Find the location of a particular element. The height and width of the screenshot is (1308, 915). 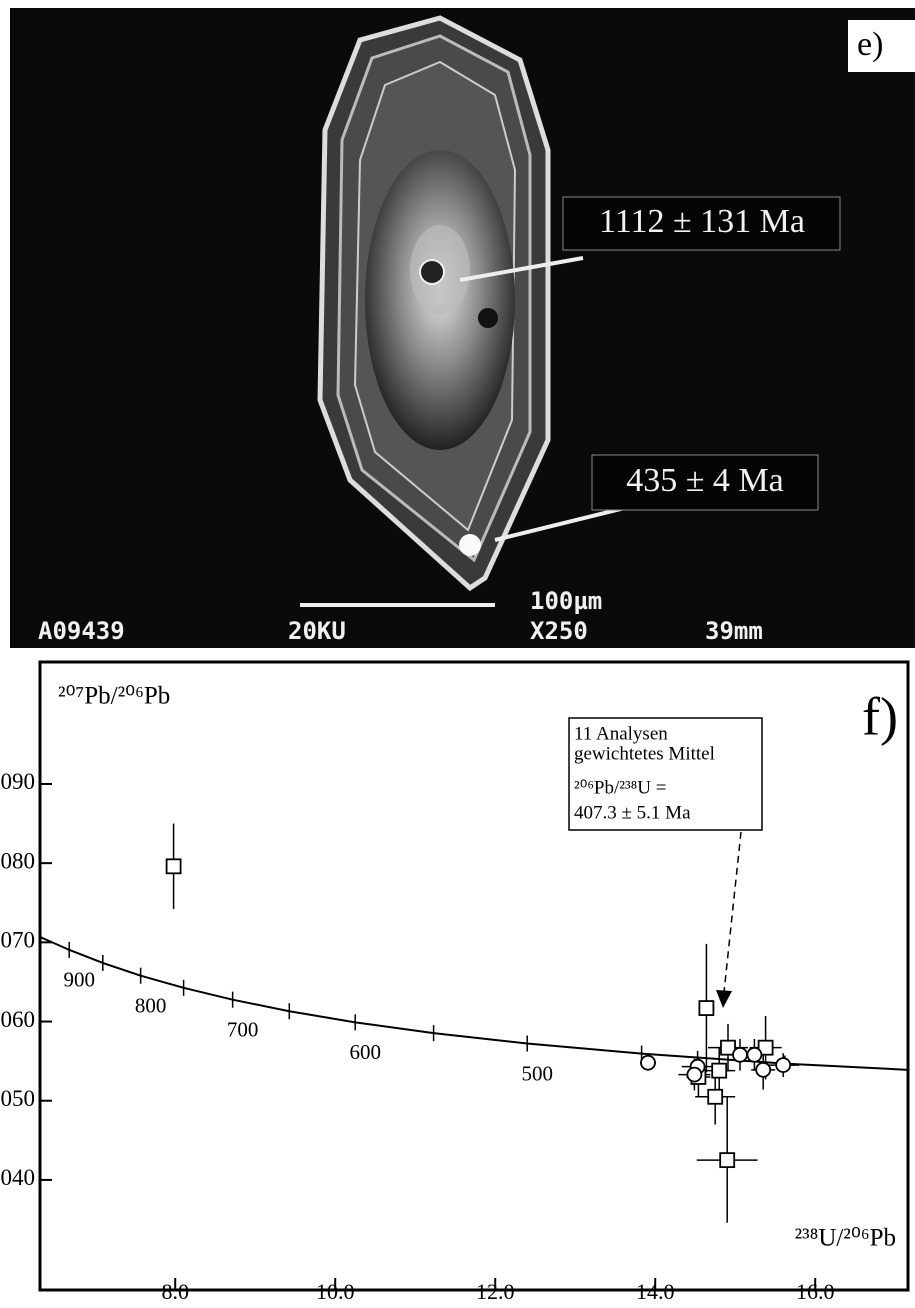

y-tick-label: 0.070 is located at coordinates (17, 940).